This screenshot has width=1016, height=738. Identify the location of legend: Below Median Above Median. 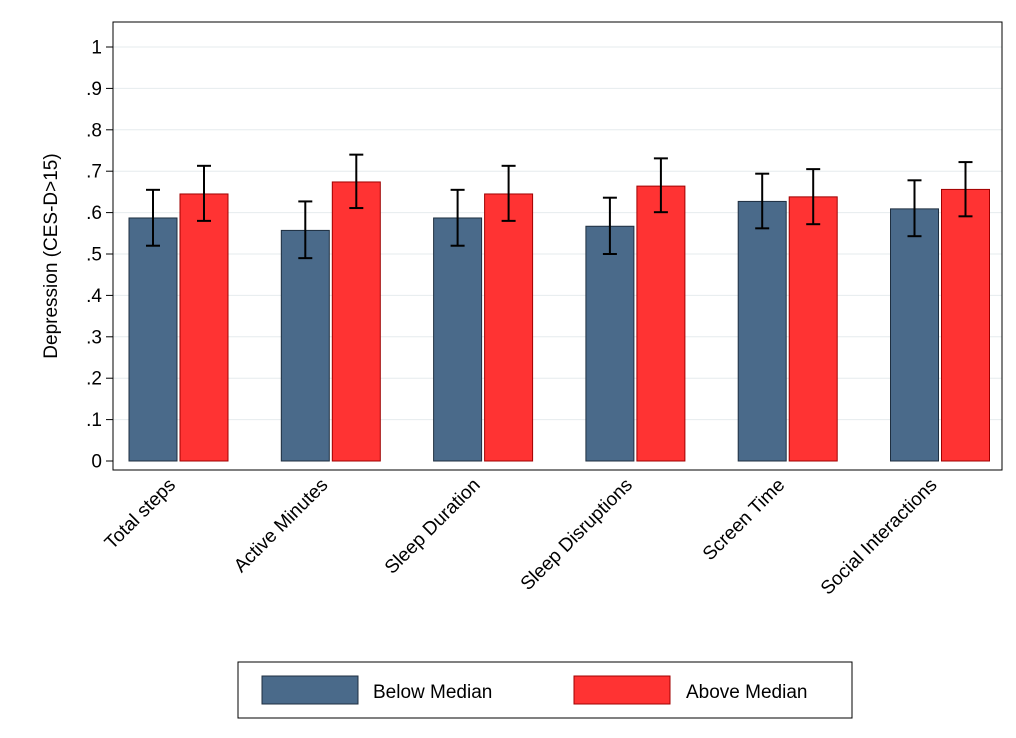
(545, 690).